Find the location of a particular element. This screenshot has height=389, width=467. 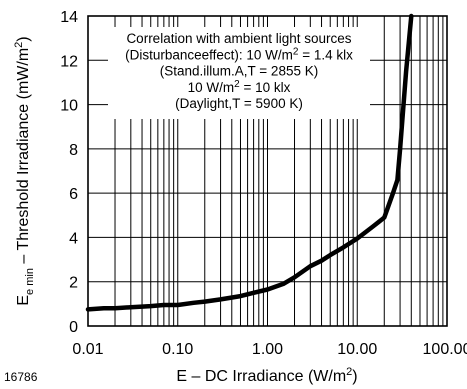

y-tick-label: 10 is located at coordinates (69, 106).